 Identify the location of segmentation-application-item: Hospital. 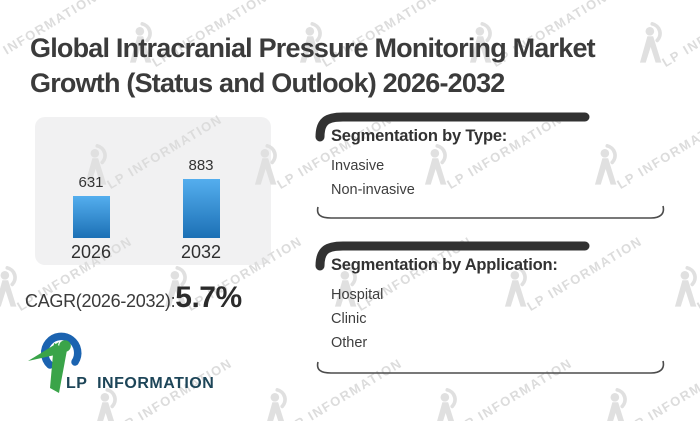
(357, 295).